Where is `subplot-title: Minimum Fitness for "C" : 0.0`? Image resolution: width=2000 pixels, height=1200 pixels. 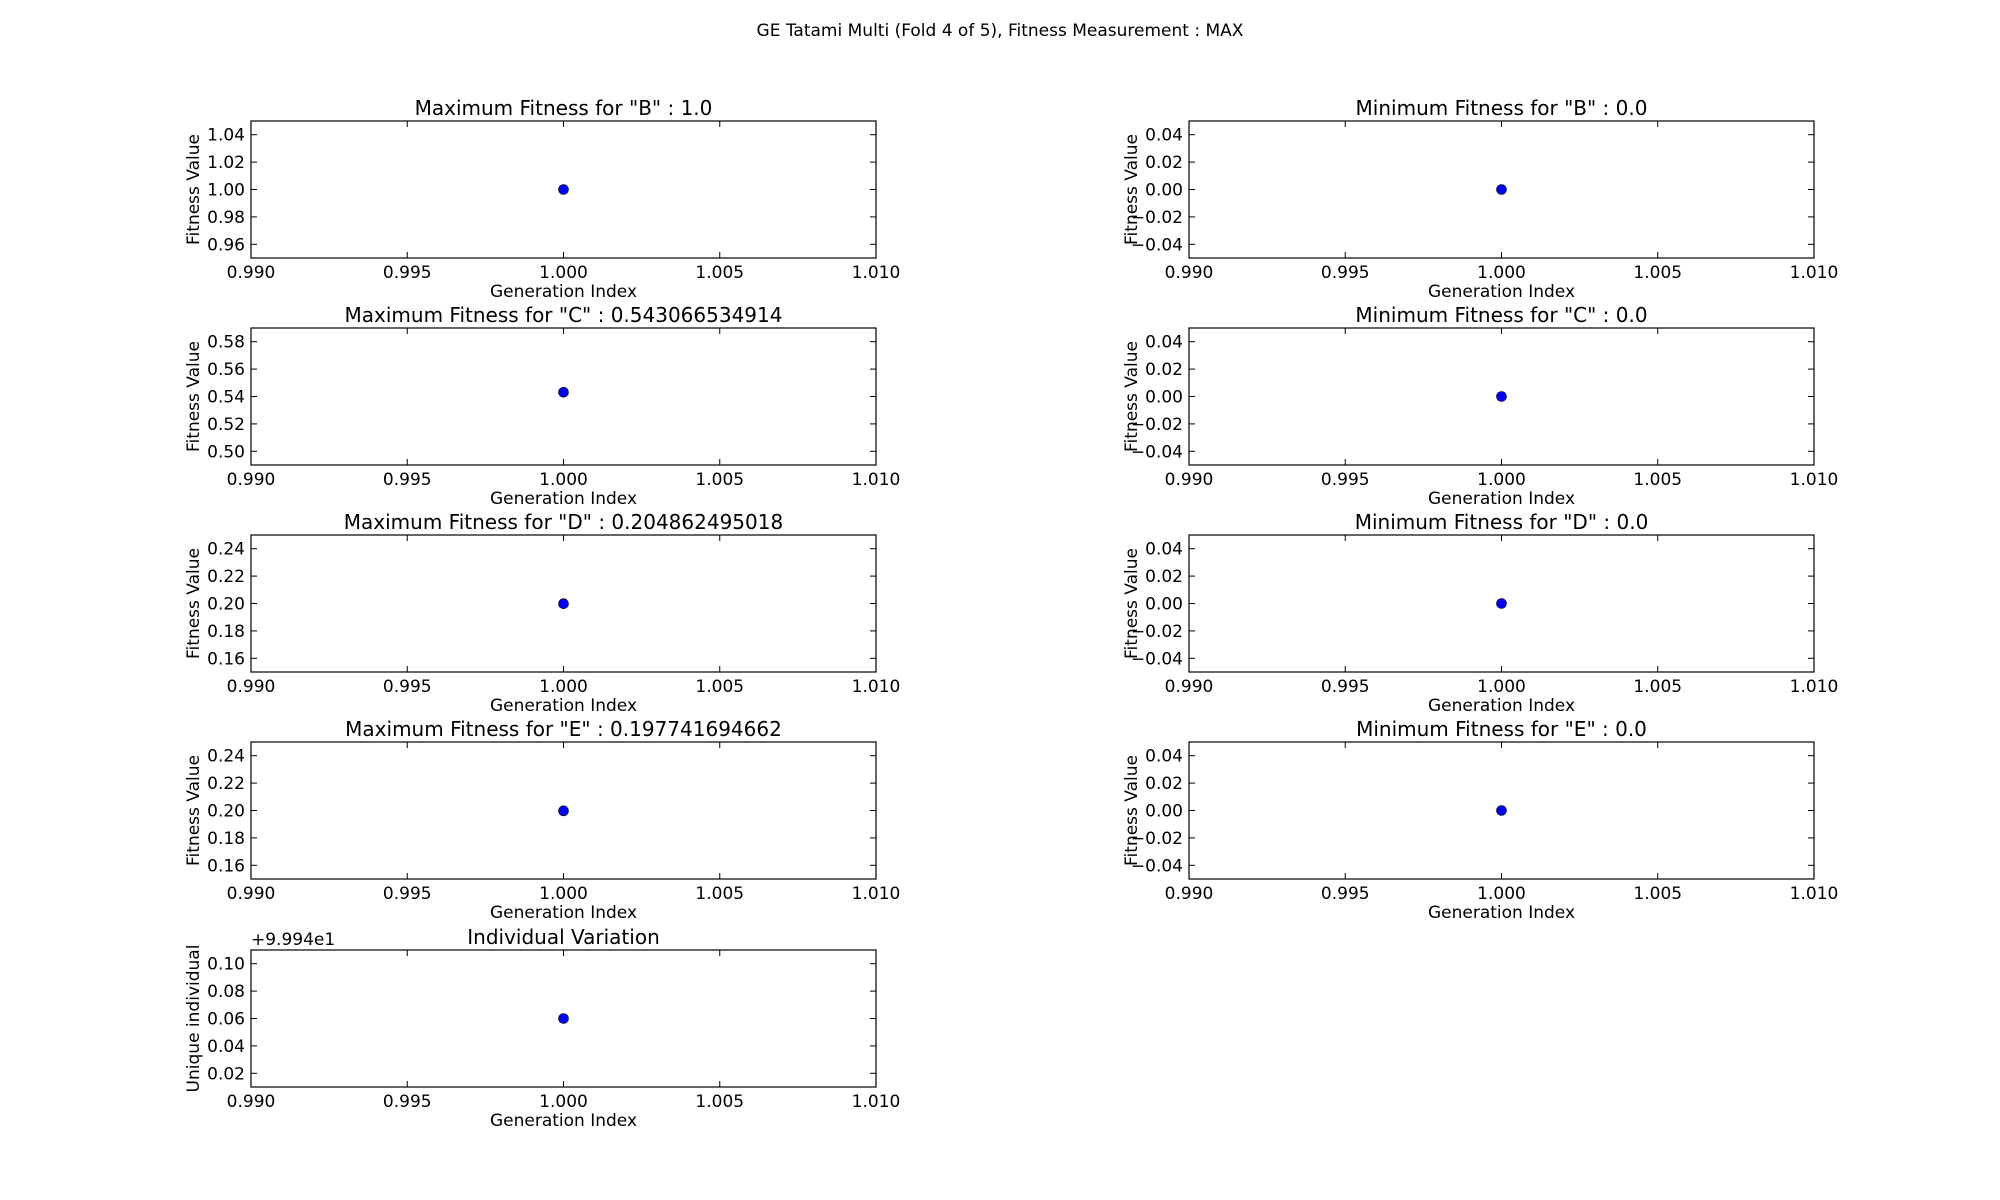 subplot-title: Minimum Fitness for "C" : 0.0 is located at coordinates (1501, 315).